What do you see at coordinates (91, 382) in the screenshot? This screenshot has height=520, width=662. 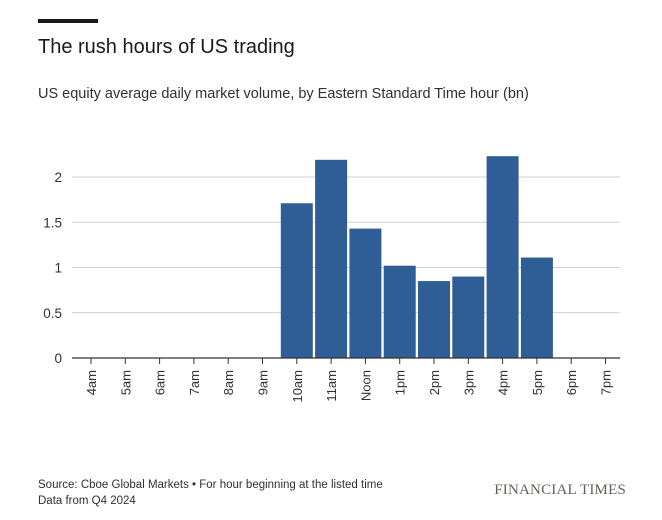 I see `x-tick-label: 4am` at bounding box center [91, 382].